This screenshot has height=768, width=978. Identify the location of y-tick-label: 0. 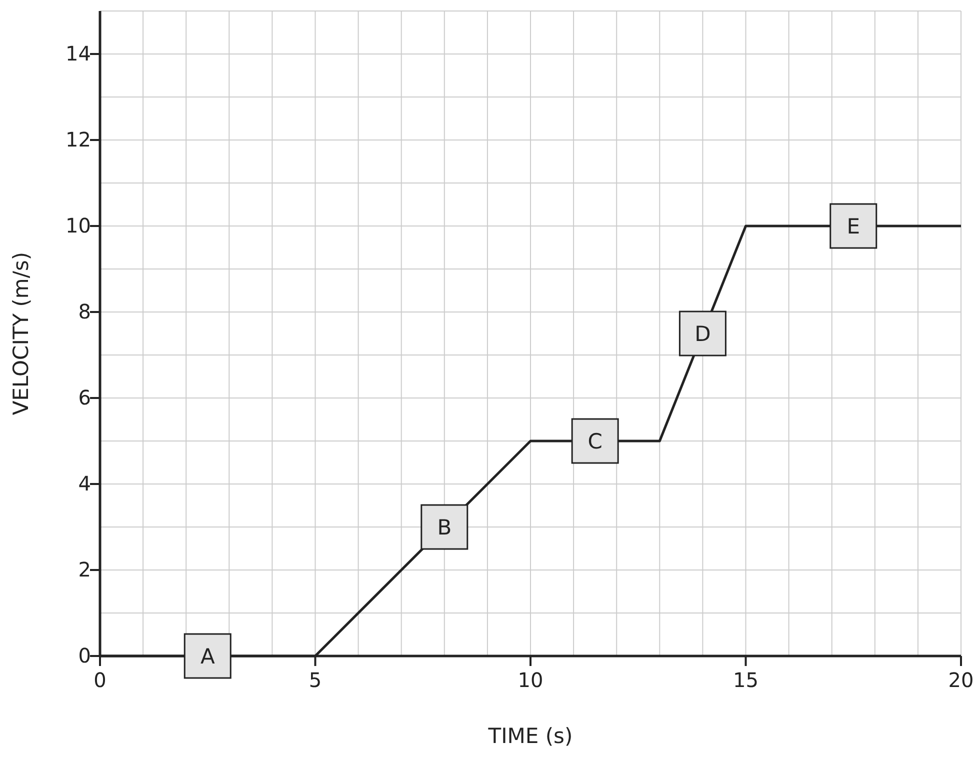
(84, 655).